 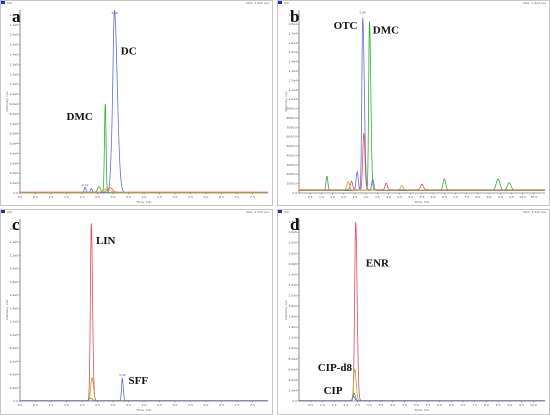 I want to click on y-tick-label: 2.2e5, so click(x=292, y=285).